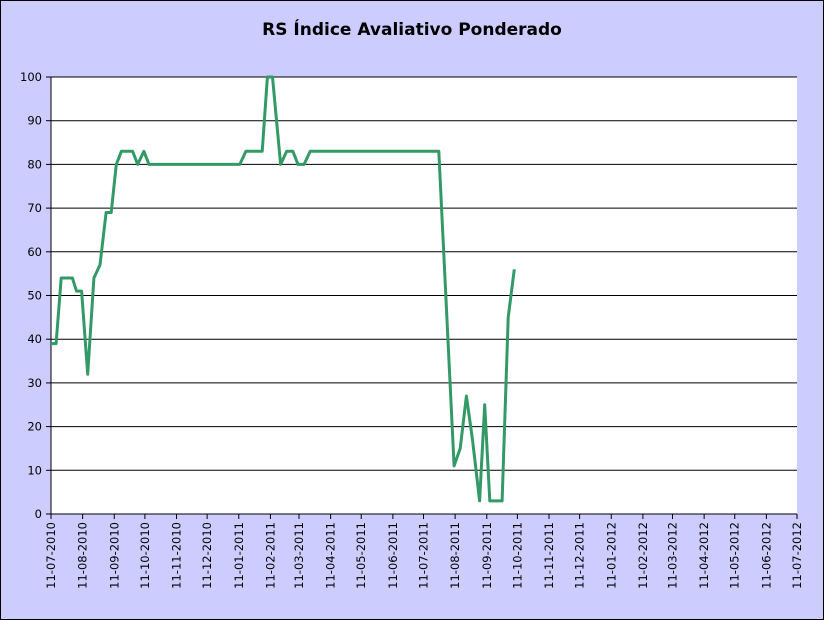  What do you see at coordinates (412, 30) in the screenshot?
I see `chart-title: RS Índice Avaliativo Ponderado` at bounding box center [412, 30].